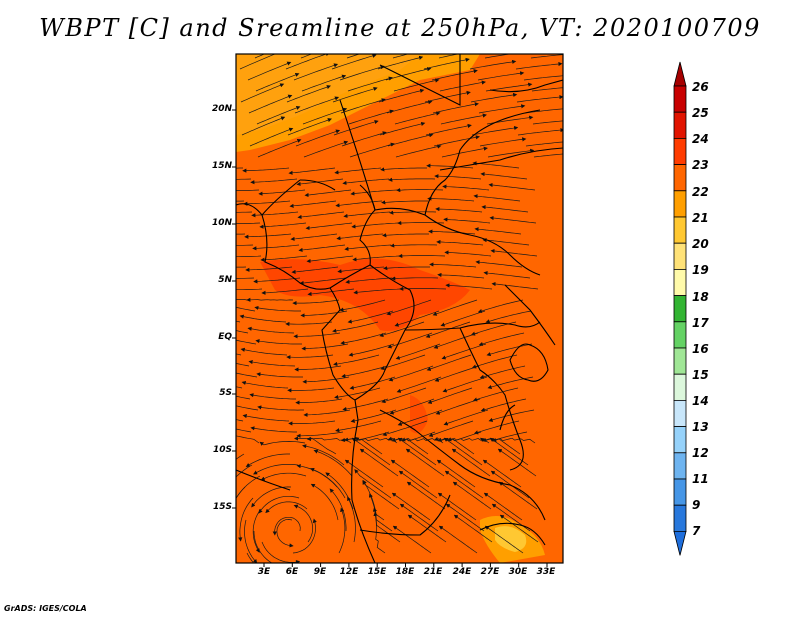  Describe the element at coordinates (45, 608) in the screenshot. I see `grads-credit: GrADS: IGES/COLA` at that location.